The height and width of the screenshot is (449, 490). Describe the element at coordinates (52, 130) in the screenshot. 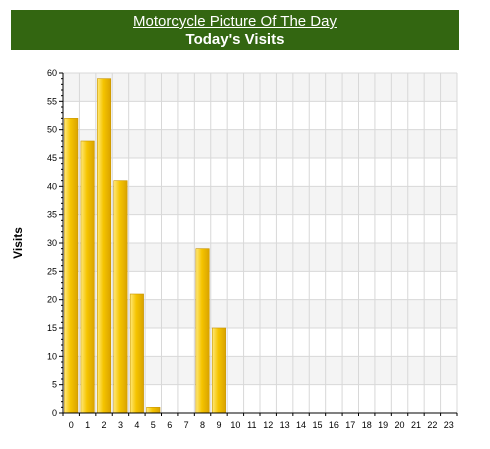

I see `y-tick-label: 50` at that location.